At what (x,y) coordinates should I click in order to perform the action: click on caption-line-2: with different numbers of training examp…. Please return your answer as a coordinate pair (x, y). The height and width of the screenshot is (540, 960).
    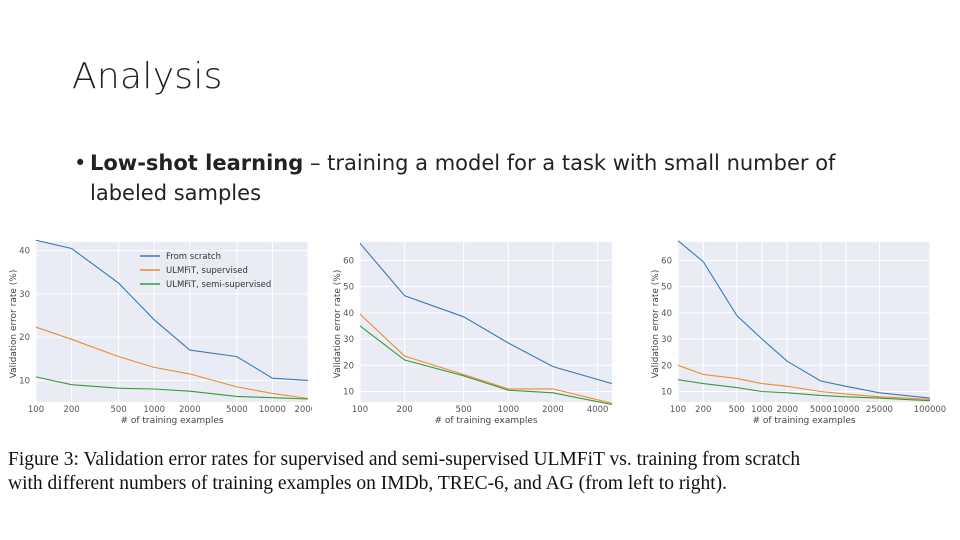
    Looking at the image, I should click on (368, 483).